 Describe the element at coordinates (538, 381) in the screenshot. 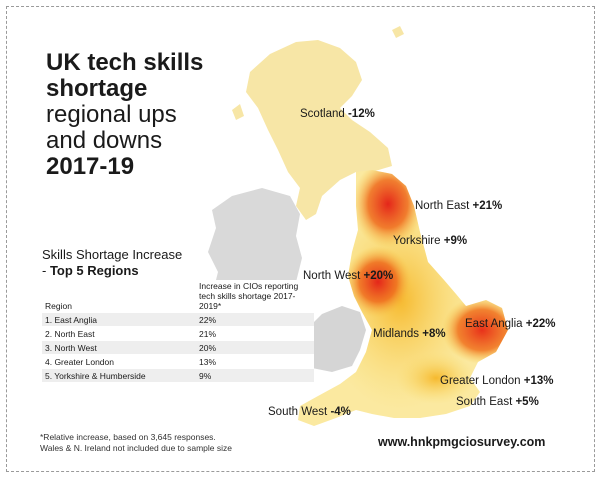

I see `region-value: +13%` at that location.